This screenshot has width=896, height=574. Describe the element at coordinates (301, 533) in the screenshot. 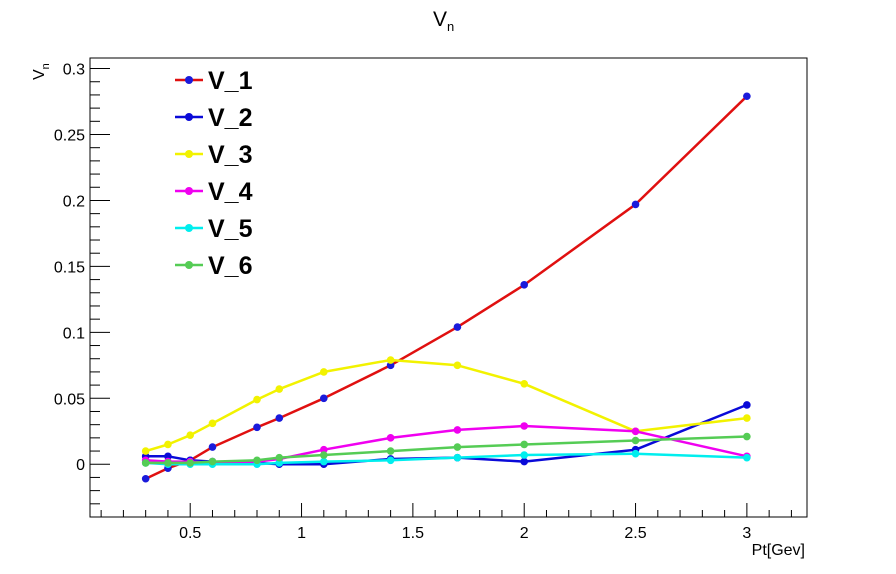

I see `x-tick-label: 1` at that location.